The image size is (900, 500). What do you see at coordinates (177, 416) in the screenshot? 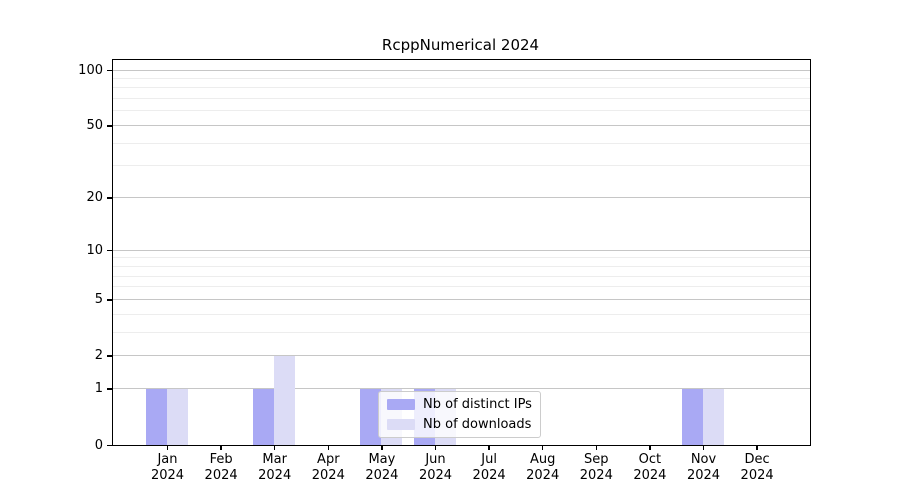
I see `bar-downloads-jan` at bounding box center [177, 416].